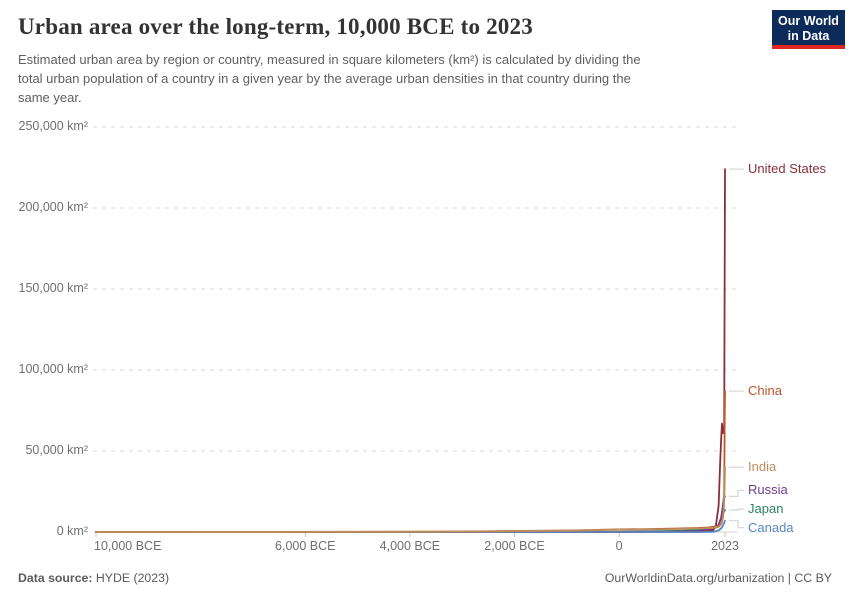 The height and width of the screenshot is (600, 850). I want to click on y-axis-tick-label: 0 km², so click(72, 531).